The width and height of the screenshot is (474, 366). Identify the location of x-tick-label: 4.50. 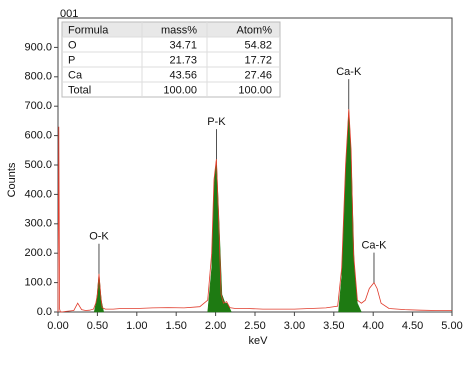
(412, 326).